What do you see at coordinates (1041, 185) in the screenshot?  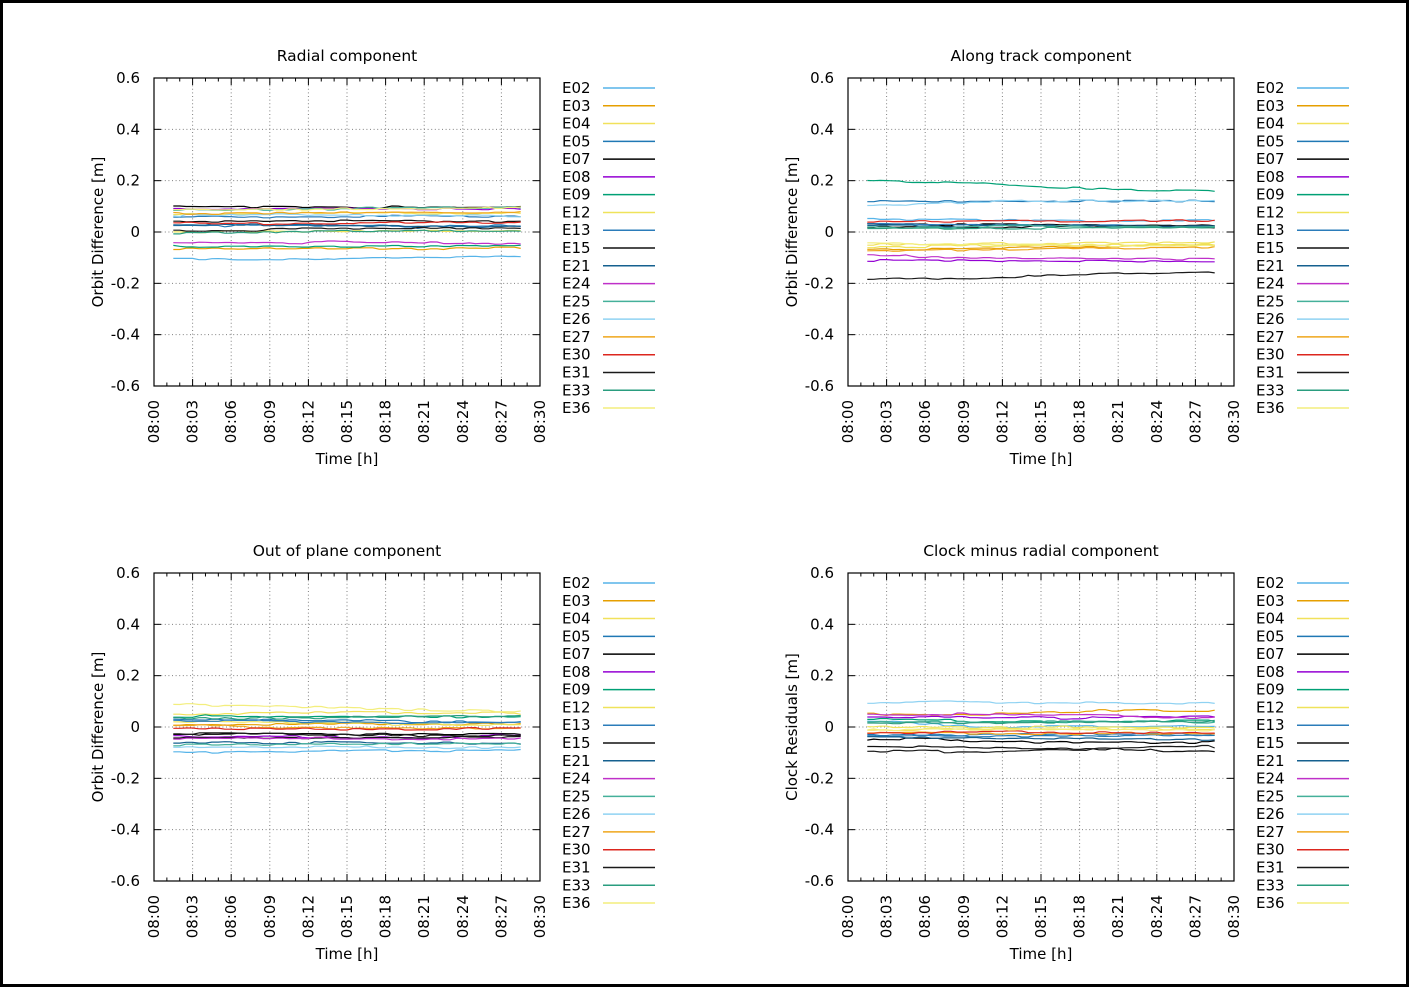 I see `series-E09` at bounding box center [1041, 185].